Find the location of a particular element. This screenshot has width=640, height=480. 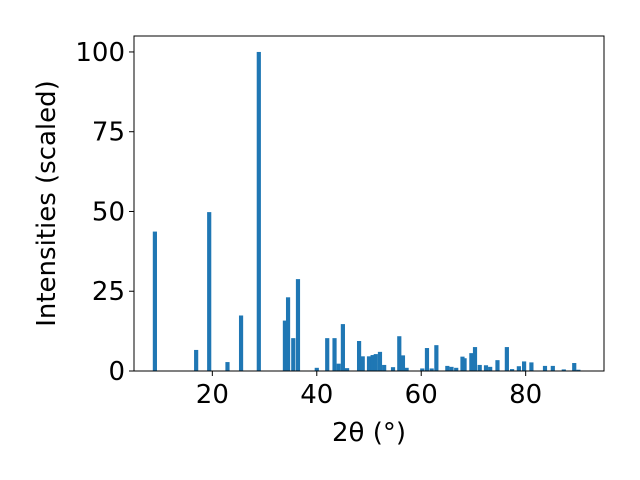

y-axis-ticks: 0 25 50 75 100 is located at coordinates (104, 212).